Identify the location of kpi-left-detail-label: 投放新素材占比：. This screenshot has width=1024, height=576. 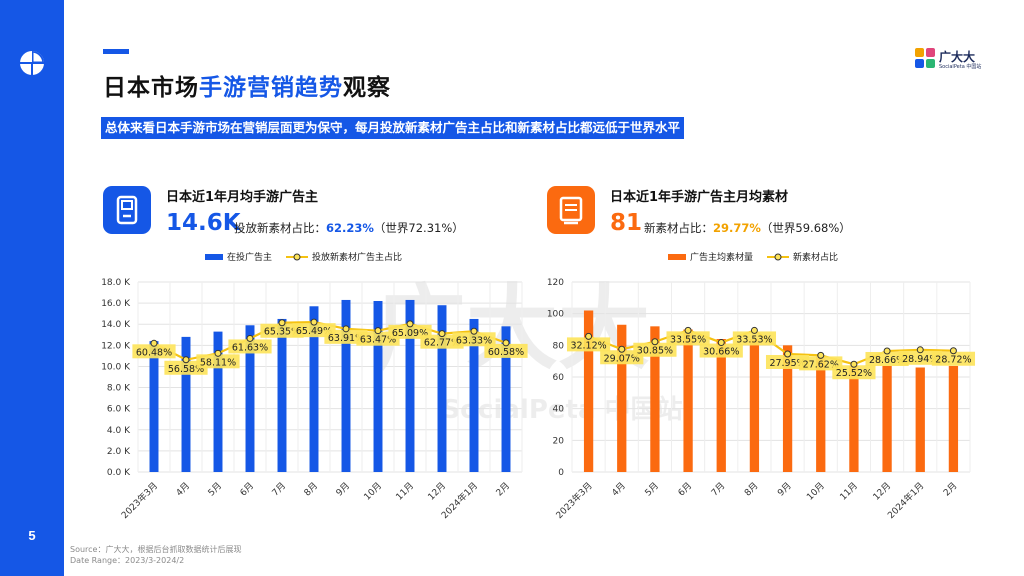
(280, 228).